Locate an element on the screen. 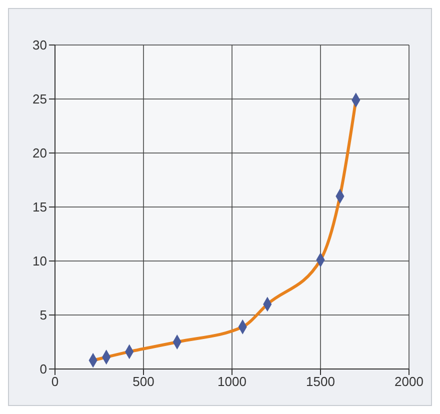 This screenshot has width=440, height=414. y-tick-label: 30 is located at coordinates (39, 45).